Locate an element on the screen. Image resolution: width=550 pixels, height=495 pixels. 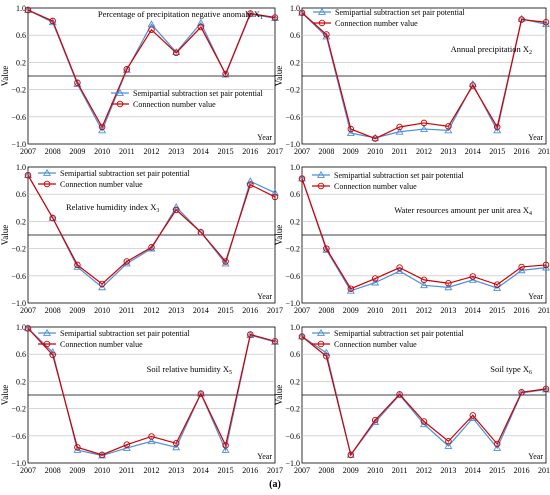
x-tick-label: 2009 is located at coordinates (77, 310).